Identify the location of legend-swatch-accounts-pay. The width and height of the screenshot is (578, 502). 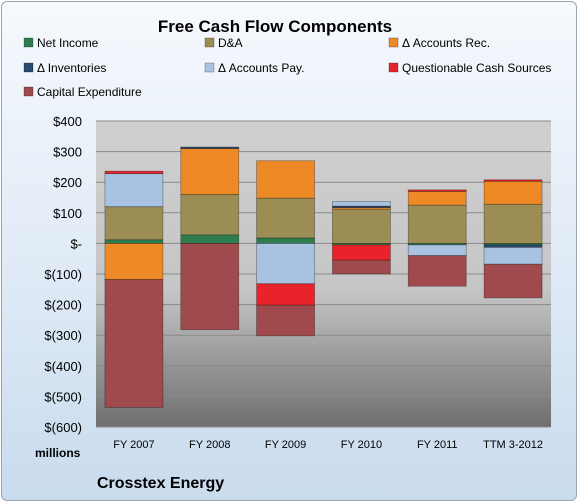
(209, 67).